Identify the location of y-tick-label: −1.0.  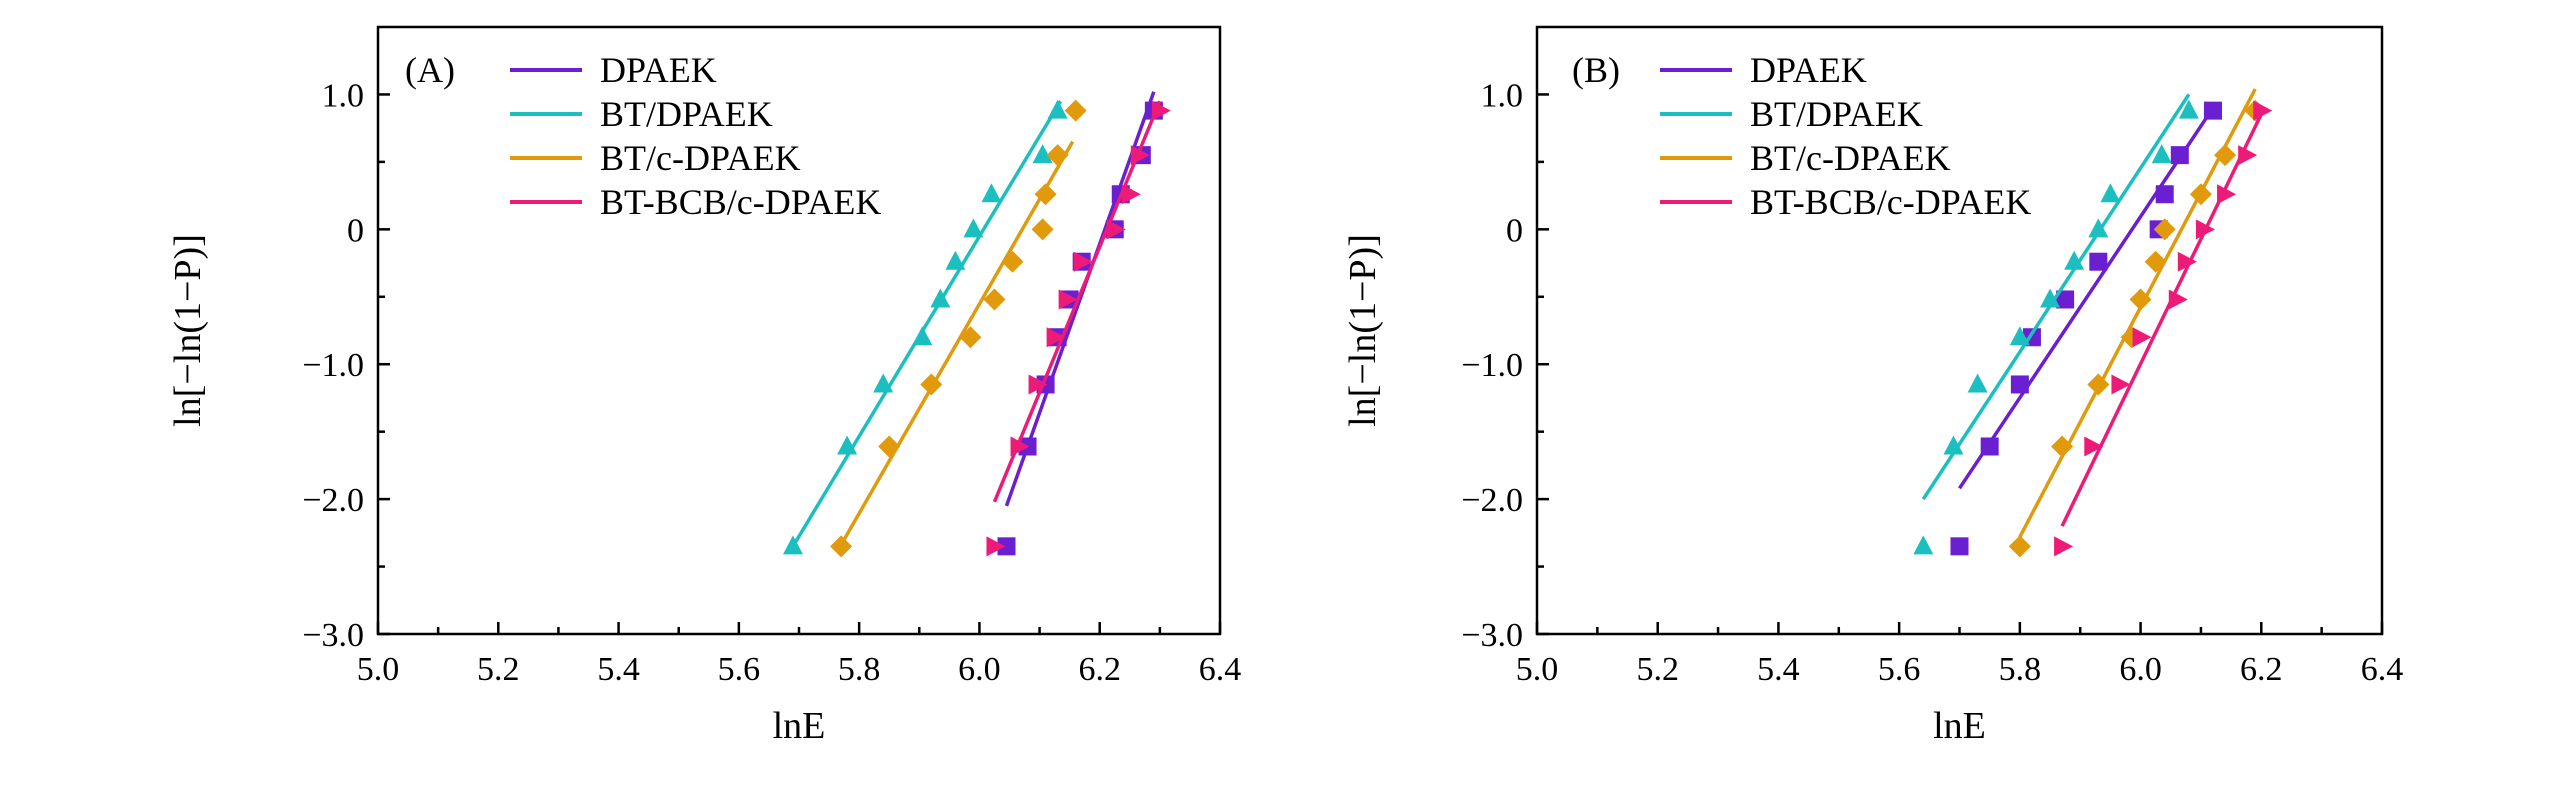
(333, 365).